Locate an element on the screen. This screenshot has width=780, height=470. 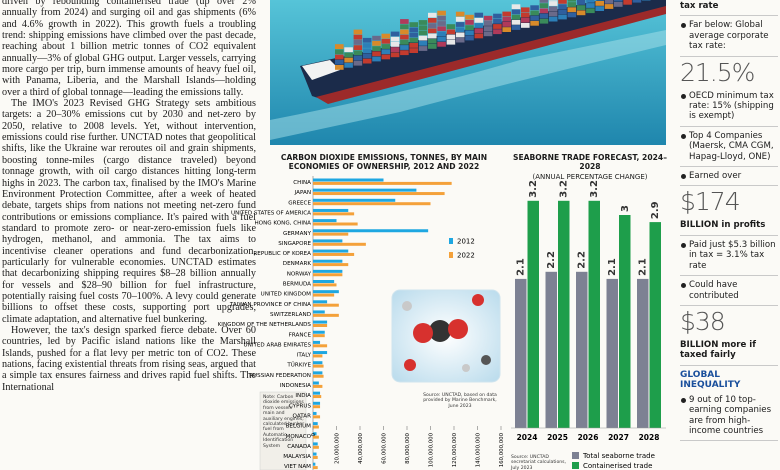
category-label: SWITZERLAND is located at coordinates (290, 315).